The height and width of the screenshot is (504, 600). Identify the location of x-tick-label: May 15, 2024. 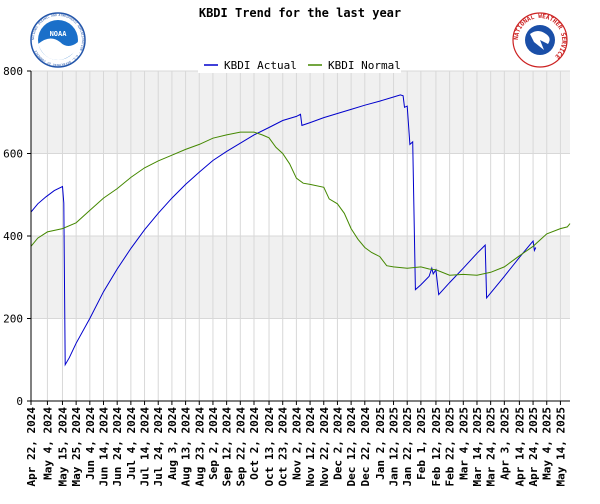
(62, 447).